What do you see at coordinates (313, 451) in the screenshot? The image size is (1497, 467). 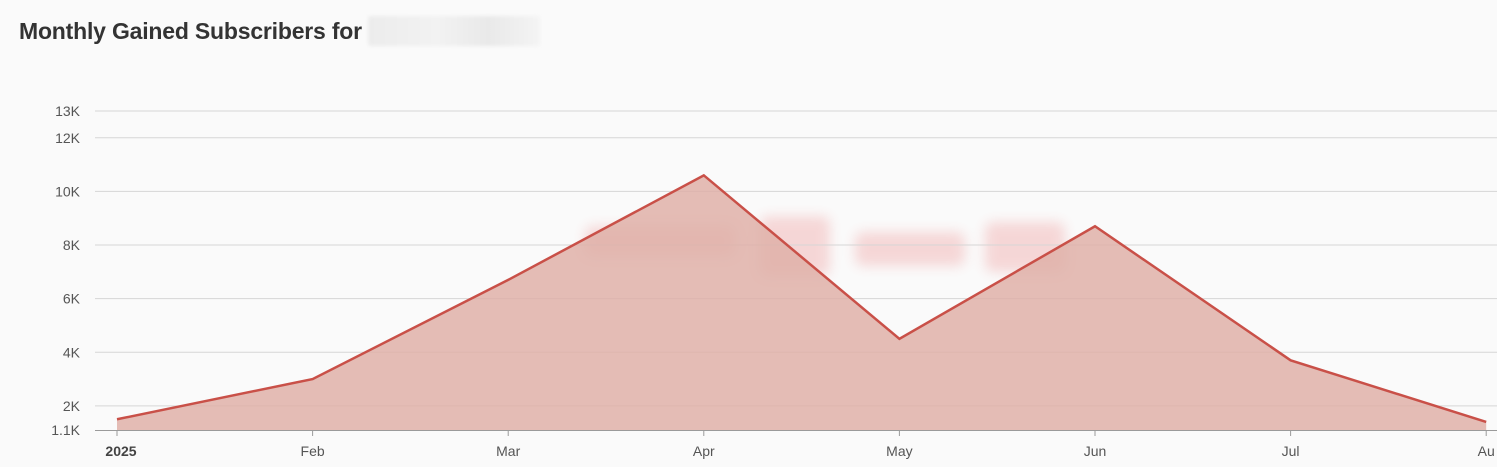 I see `x-tick-label: Feb` at bounding box center [313, 451].